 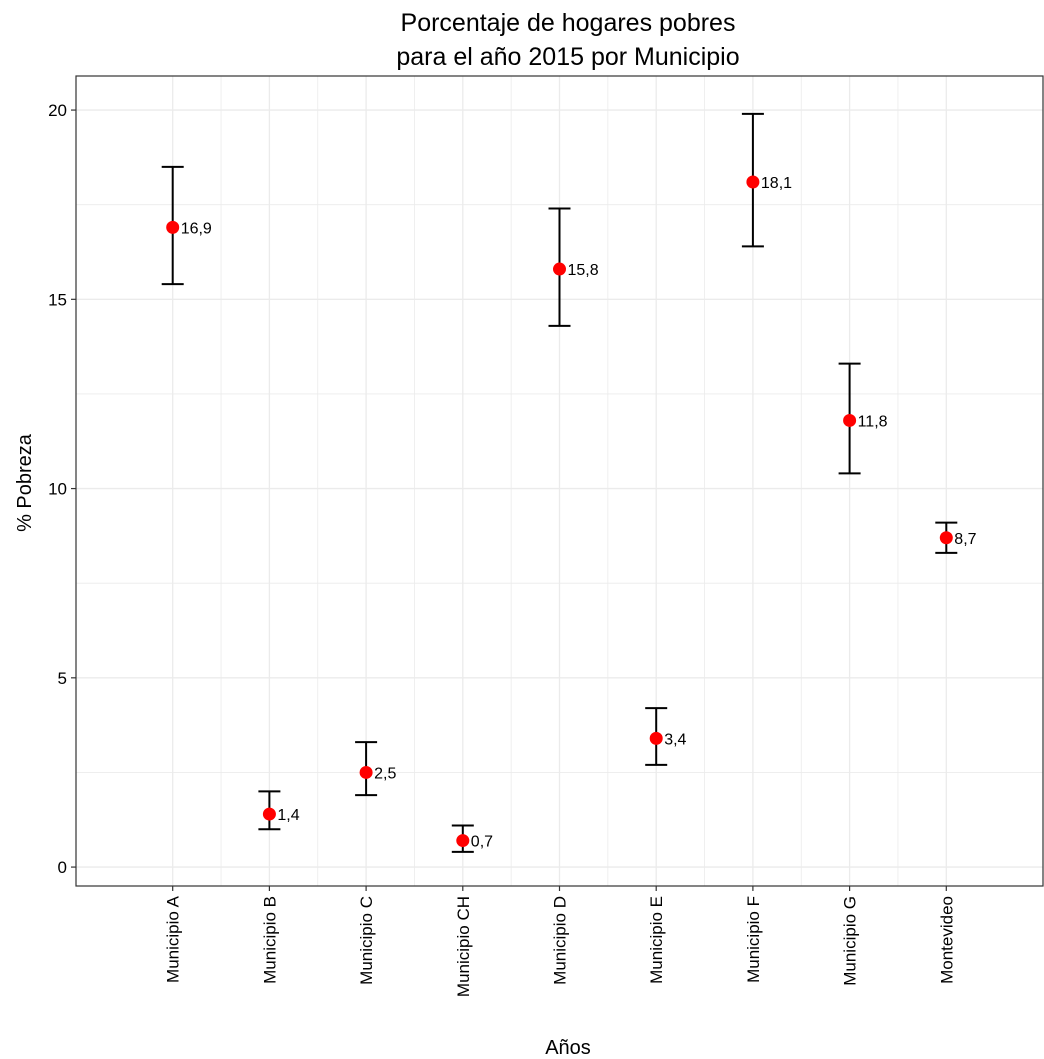 What do you see at coordinates (385, 773) in the screenshot?
I see `data-label: 2,5` at bounding box center [385, 773].